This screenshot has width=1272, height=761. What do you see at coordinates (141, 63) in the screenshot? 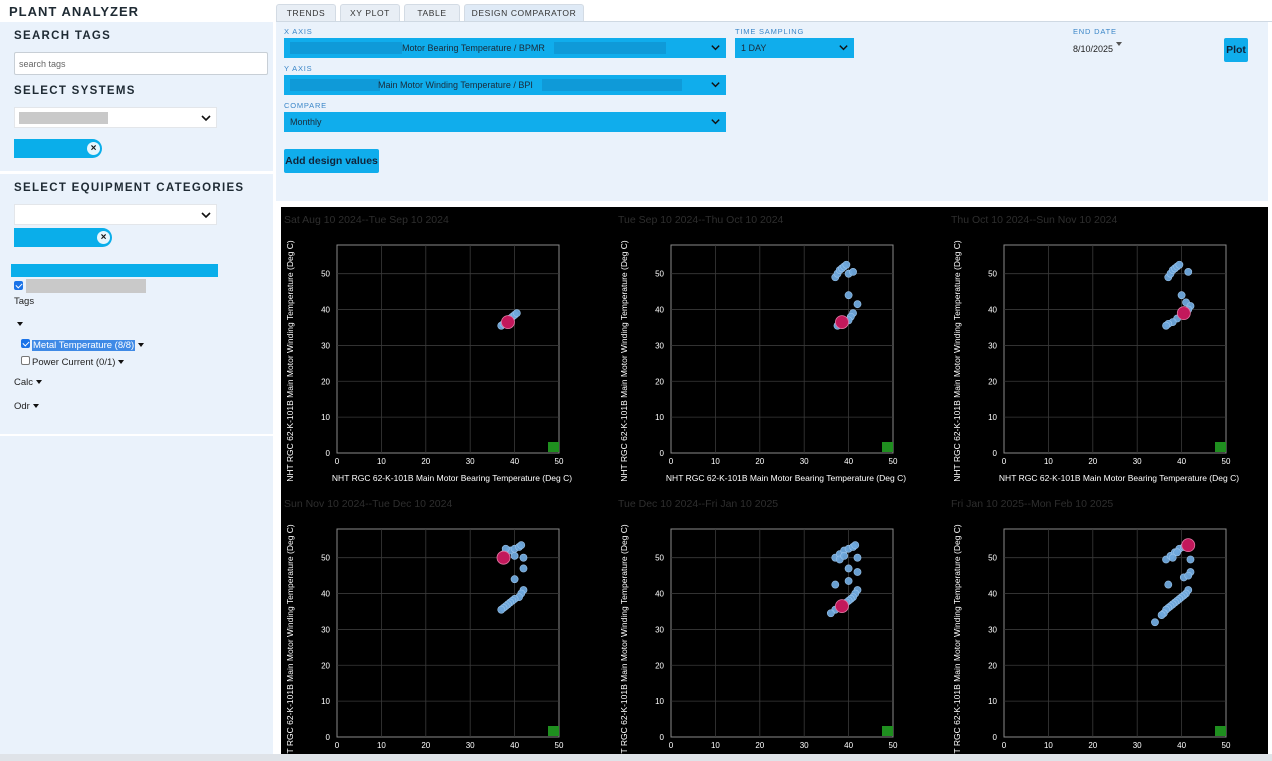
I see `search-input` at bounding box center [141, 63].